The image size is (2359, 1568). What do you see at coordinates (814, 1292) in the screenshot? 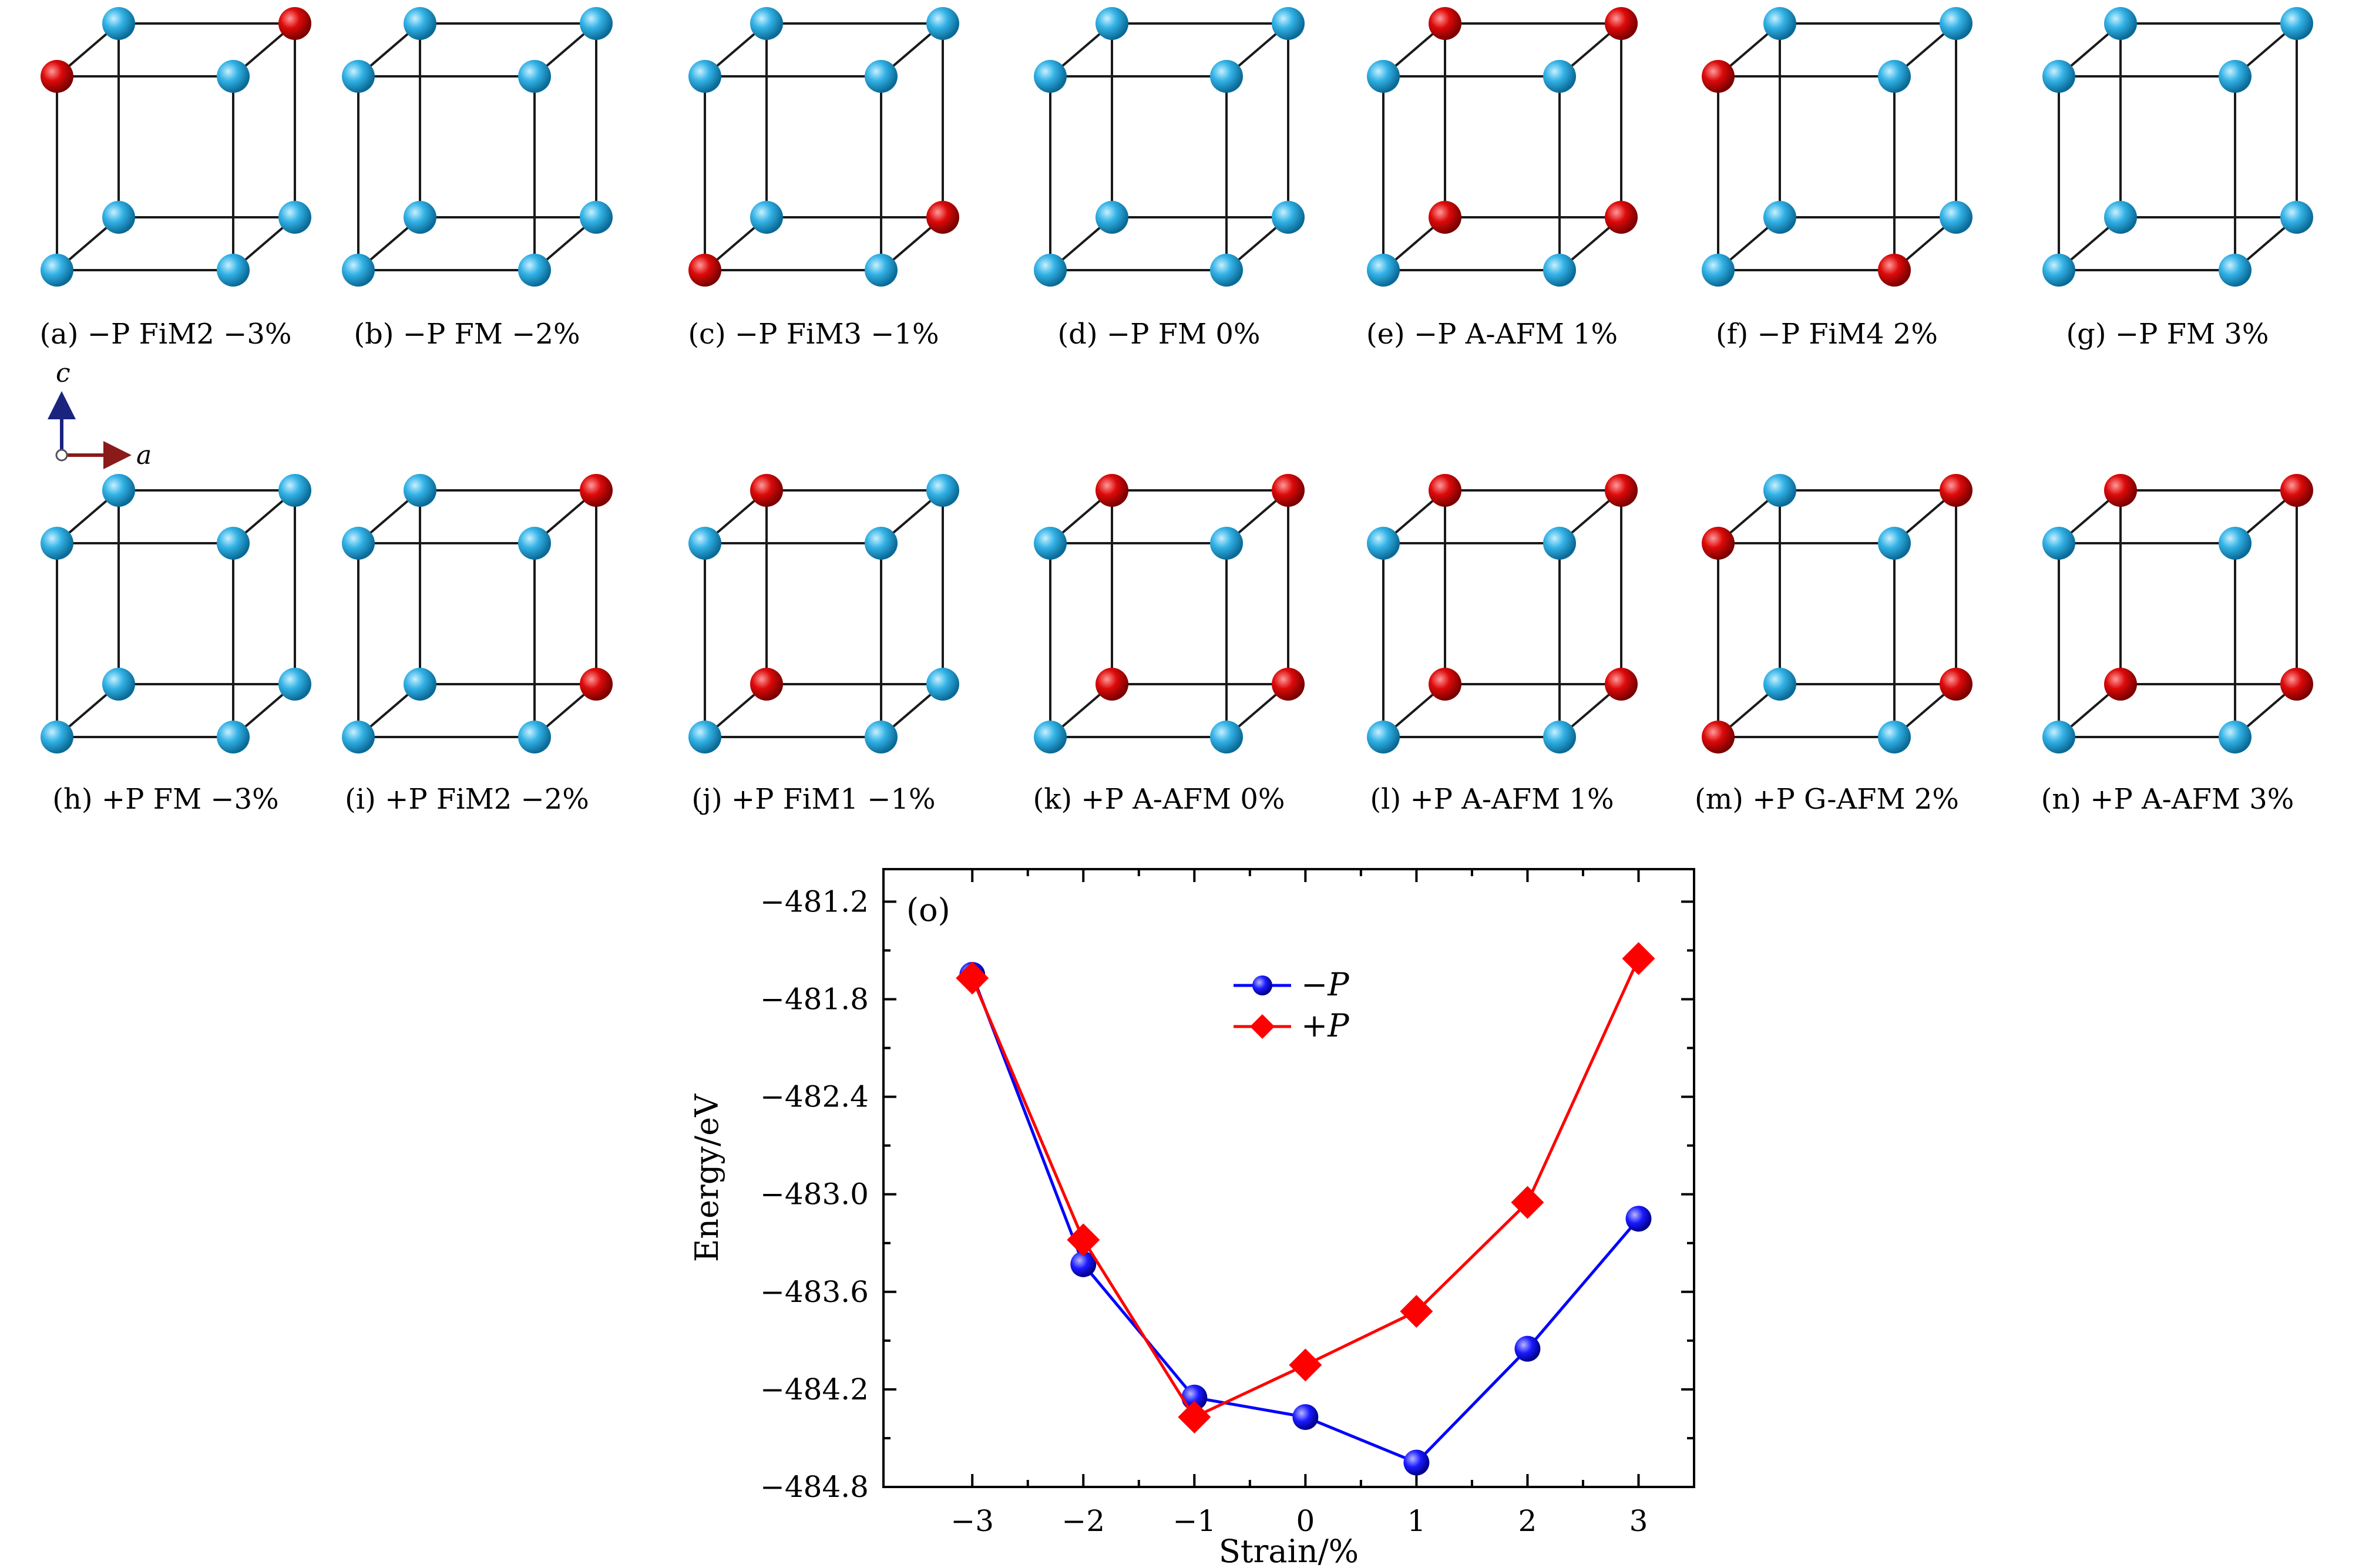
I see `y-tick-label: −483.6` at bounding box center [814, 1292].